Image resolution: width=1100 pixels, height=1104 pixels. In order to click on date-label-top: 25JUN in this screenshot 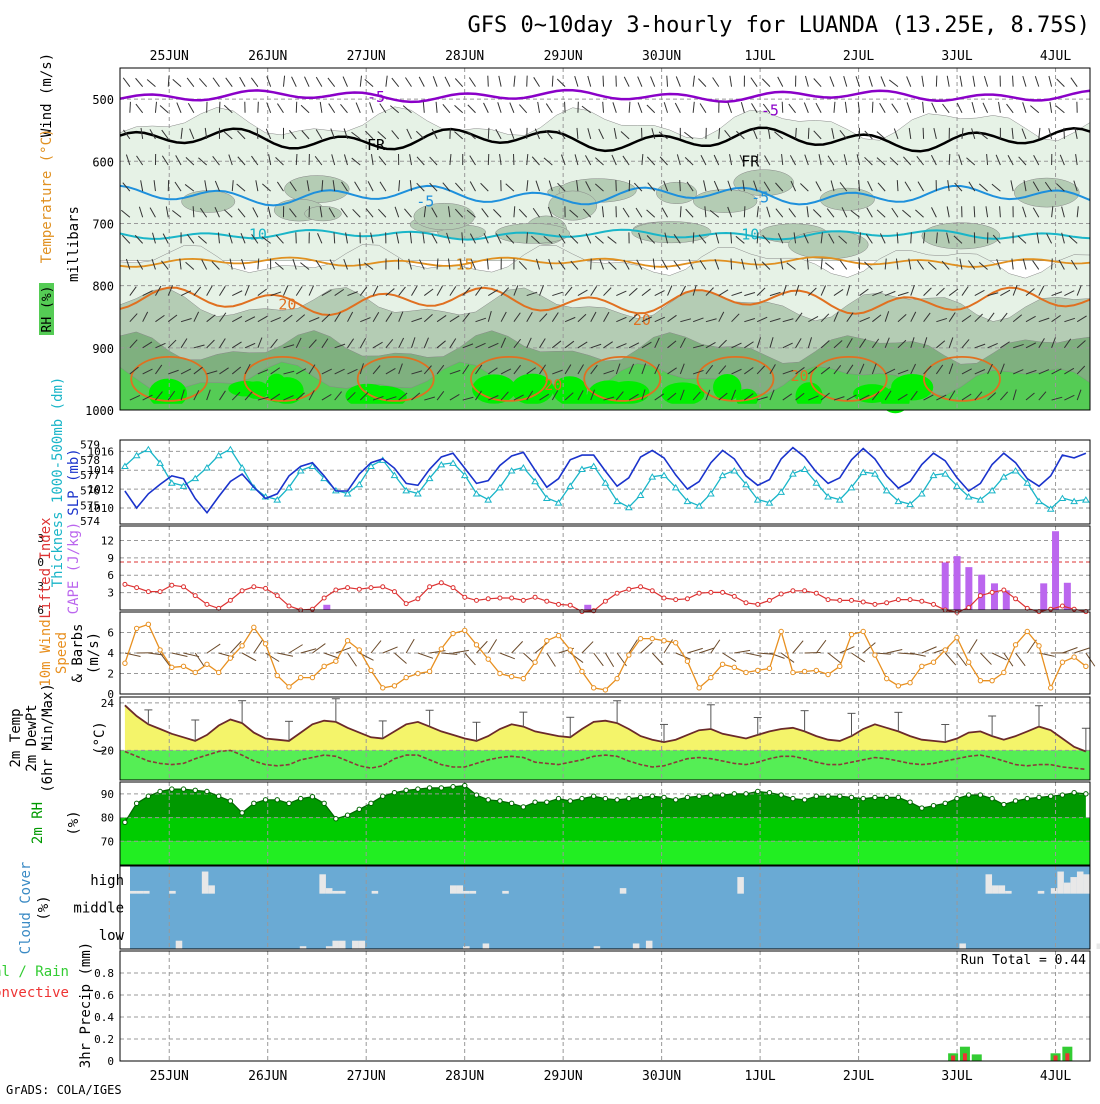, I will do `click(169, 56)`.